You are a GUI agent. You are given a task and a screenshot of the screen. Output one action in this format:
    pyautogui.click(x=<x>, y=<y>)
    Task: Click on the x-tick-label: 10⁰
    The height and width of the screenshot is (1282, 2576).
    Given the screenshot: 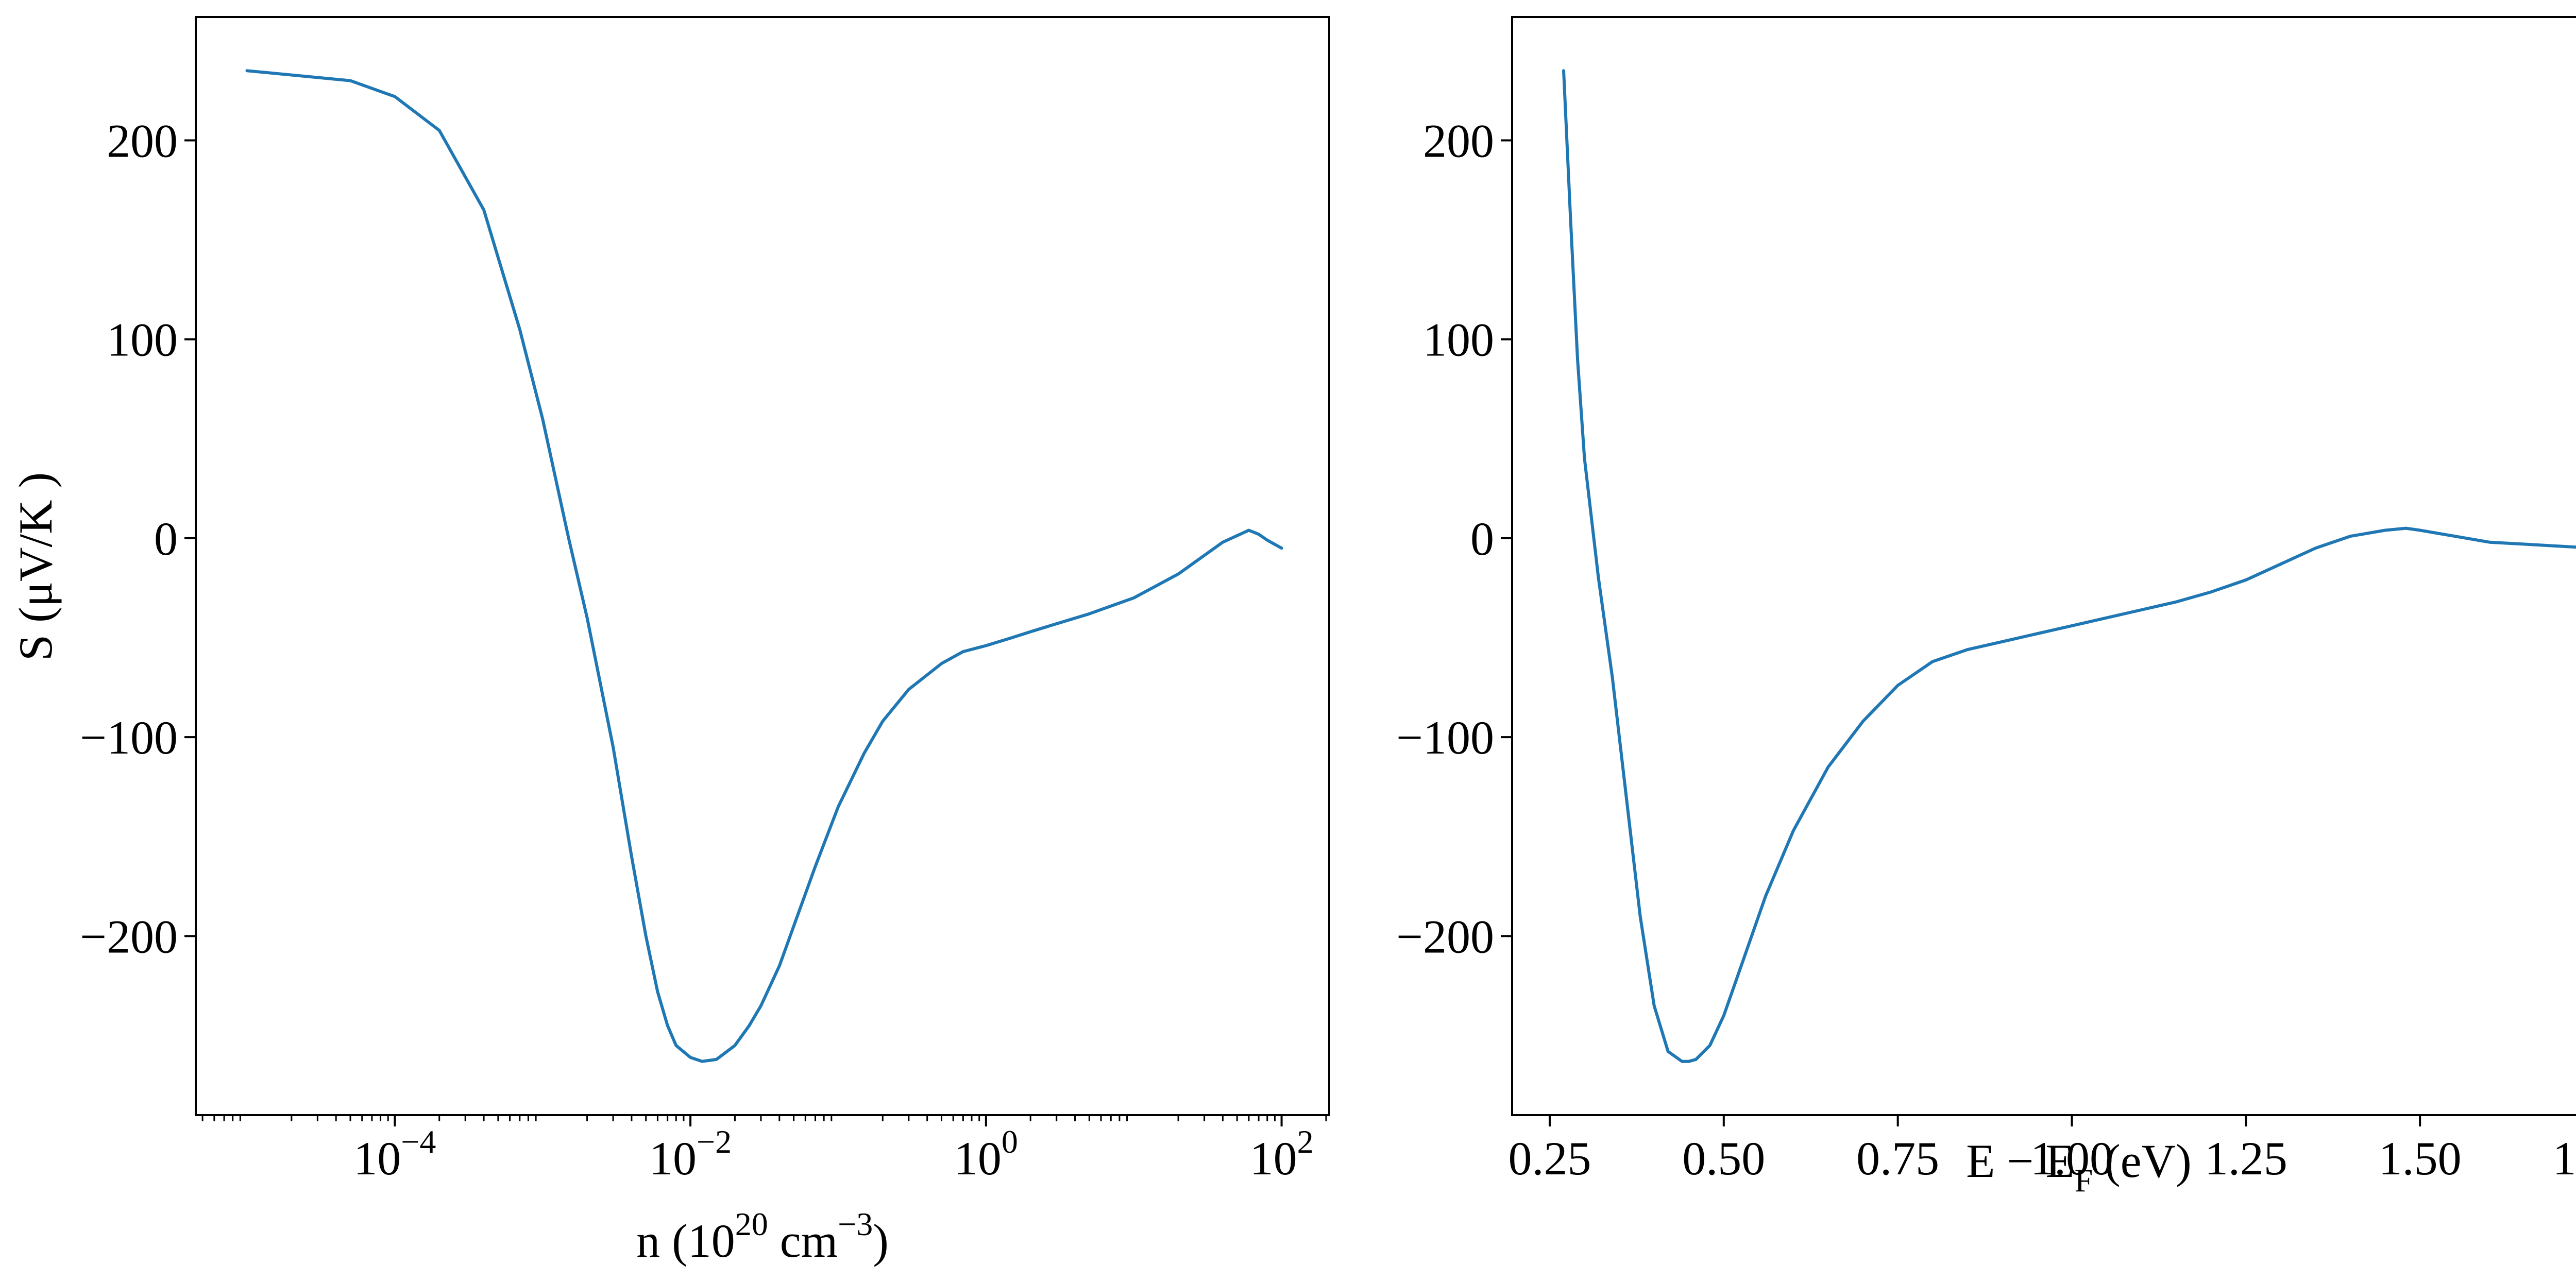 What is the action you would take?
    pyautogui.click(x=986, y=1154)
    